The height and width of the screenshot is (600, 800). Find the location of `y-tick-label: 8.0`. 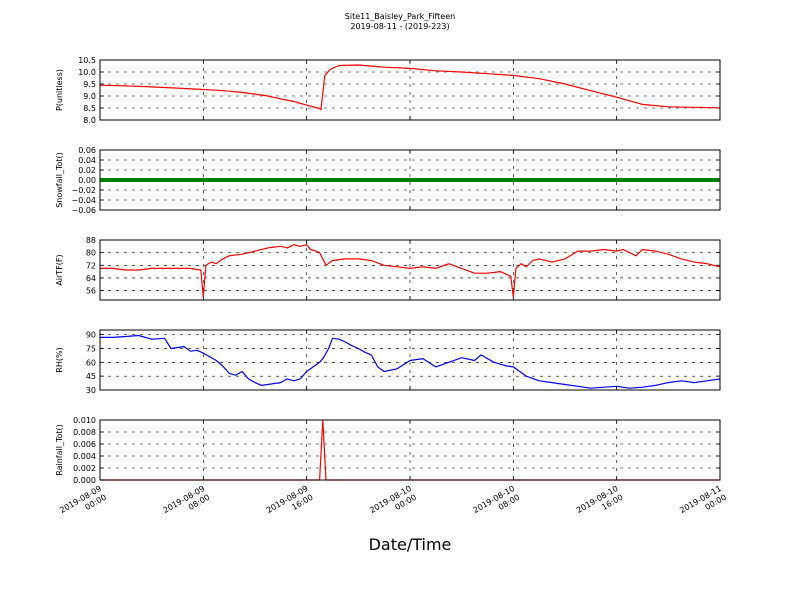

y-tick-label: 8.0 is located at coordinates (89, 120).